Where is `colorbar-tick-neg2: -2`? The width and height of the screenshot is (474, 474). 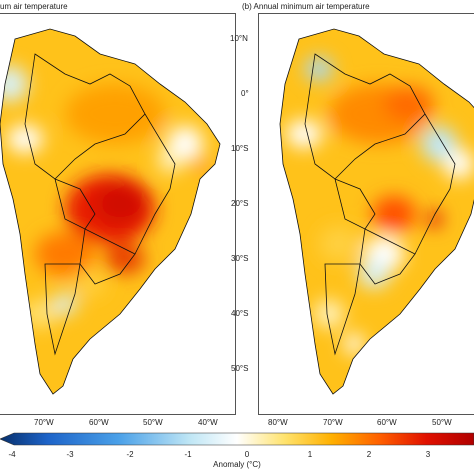
colorbar-tick-neg2: -2 is located at coordinates (130, 454).